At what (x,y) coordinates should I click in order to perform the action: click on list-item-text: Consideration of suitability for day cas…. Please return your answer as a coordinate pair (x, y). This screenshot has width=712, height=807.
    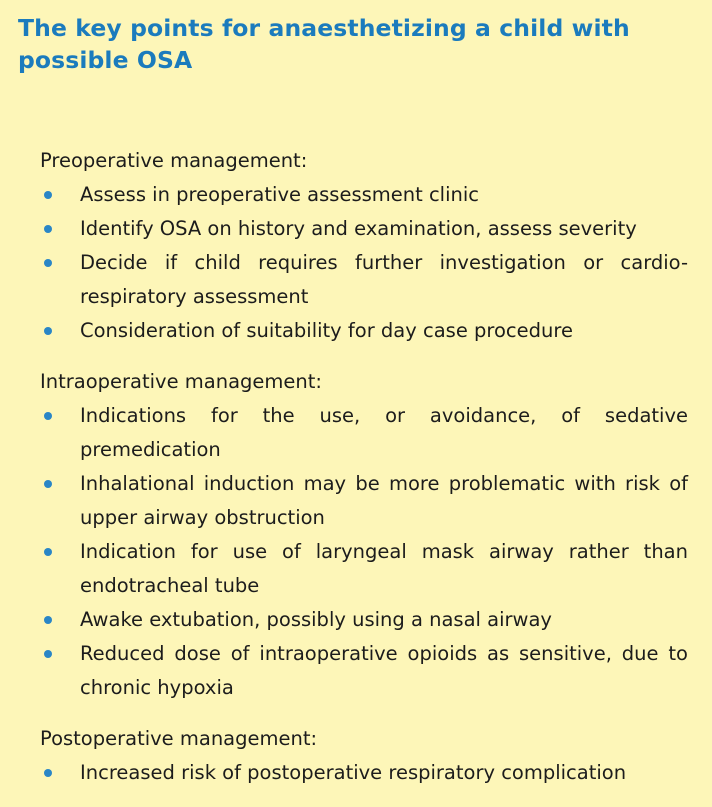
    Looking at the image, I should click on (326, 330).